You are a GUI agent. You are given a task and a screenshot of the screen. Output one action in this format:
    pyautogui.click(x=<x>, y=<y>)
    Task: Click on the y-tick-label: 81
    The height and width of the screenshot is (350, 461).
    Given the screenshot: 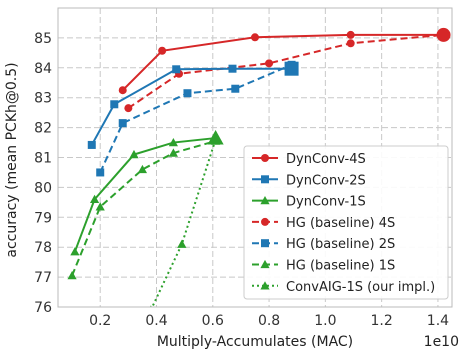 What is the action you would take?
    pyautogui.click(x=43, y=159)
    